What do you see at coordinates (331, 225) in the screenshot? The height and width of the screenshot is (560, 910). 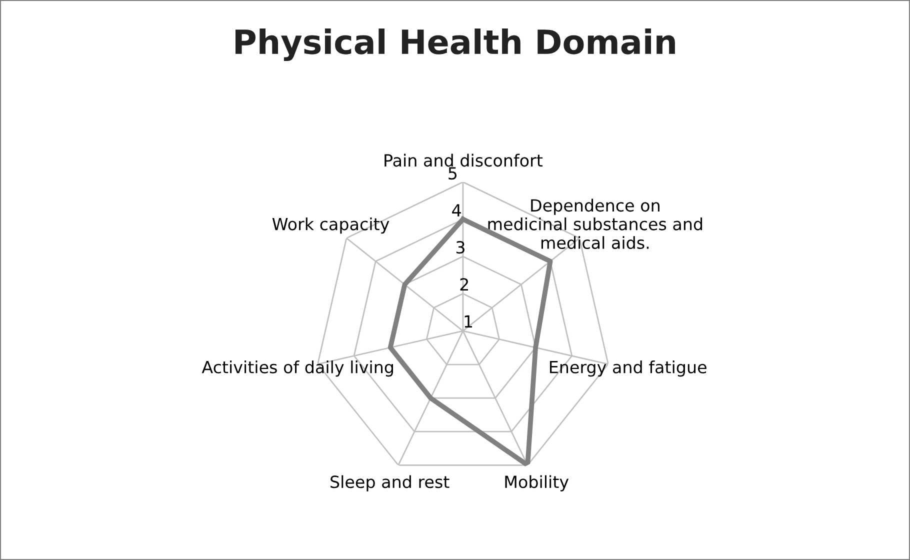 I see `spoke-label: Work capacity` at bounding box center [331, 225].